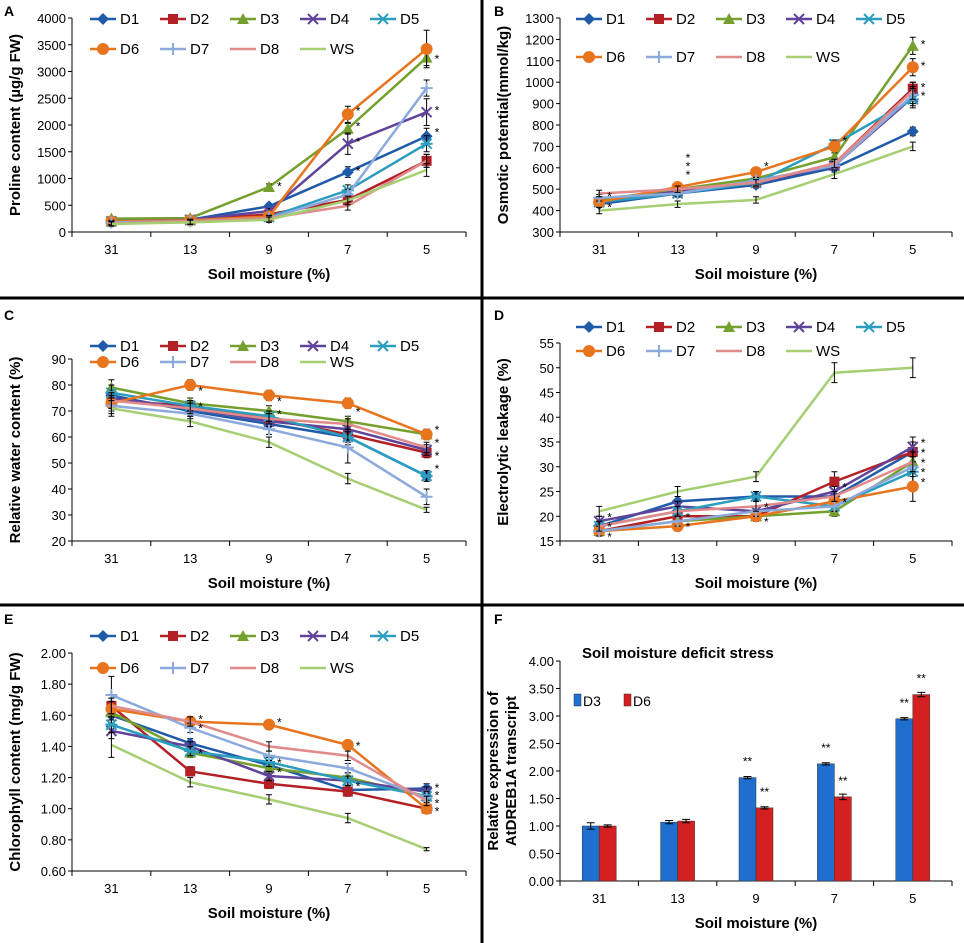 Image resolution: width=964 pixels, height=943 pixels. Describe the element at coordinates (394, 19) in the screenshot. I see `legend-item-d5: D5` at that location.